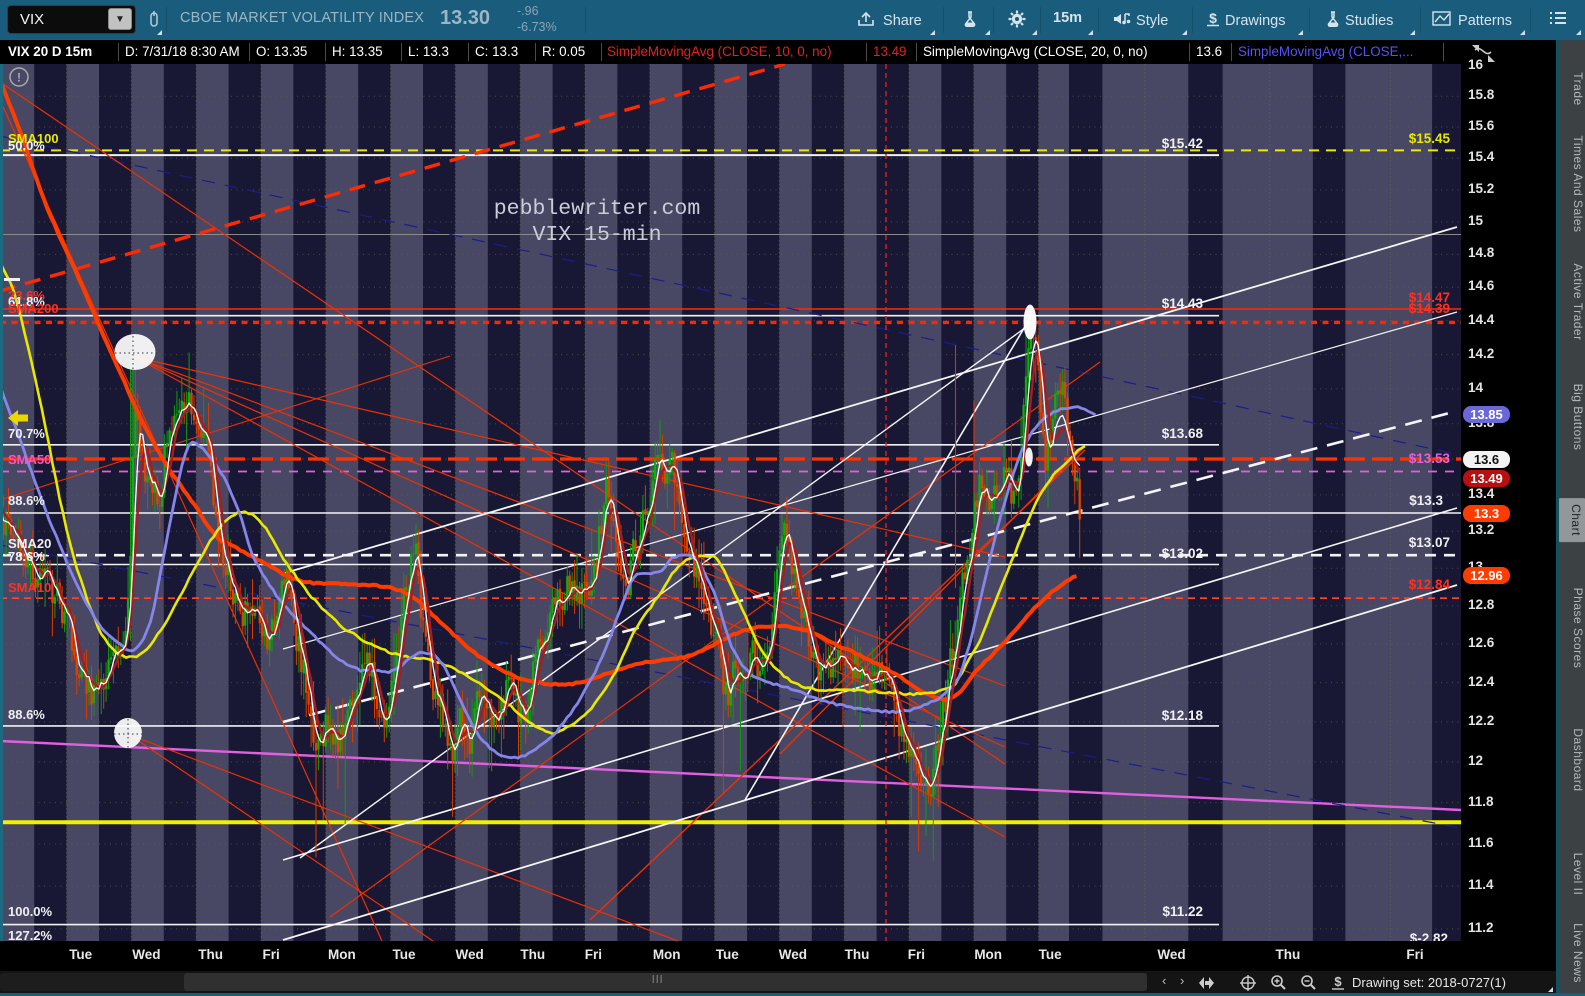 This screenshot has height=996, width=1585. I want to click on svg-text: $15.42, so click(1182, 143).